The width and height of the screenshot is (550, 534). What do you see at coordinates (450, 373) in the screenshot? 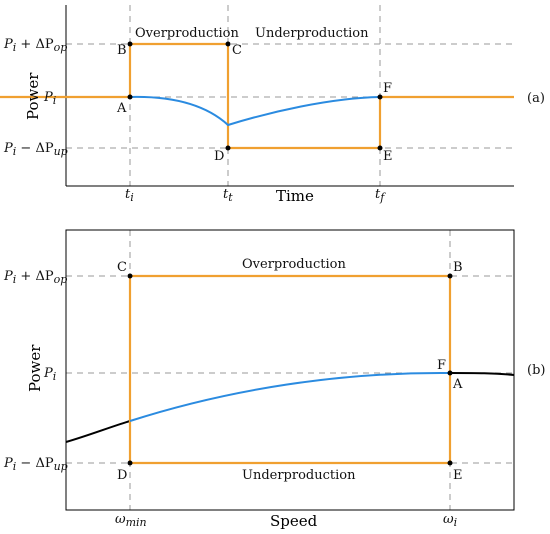
I see `point-b-AF` at bounding box center [450, 373].